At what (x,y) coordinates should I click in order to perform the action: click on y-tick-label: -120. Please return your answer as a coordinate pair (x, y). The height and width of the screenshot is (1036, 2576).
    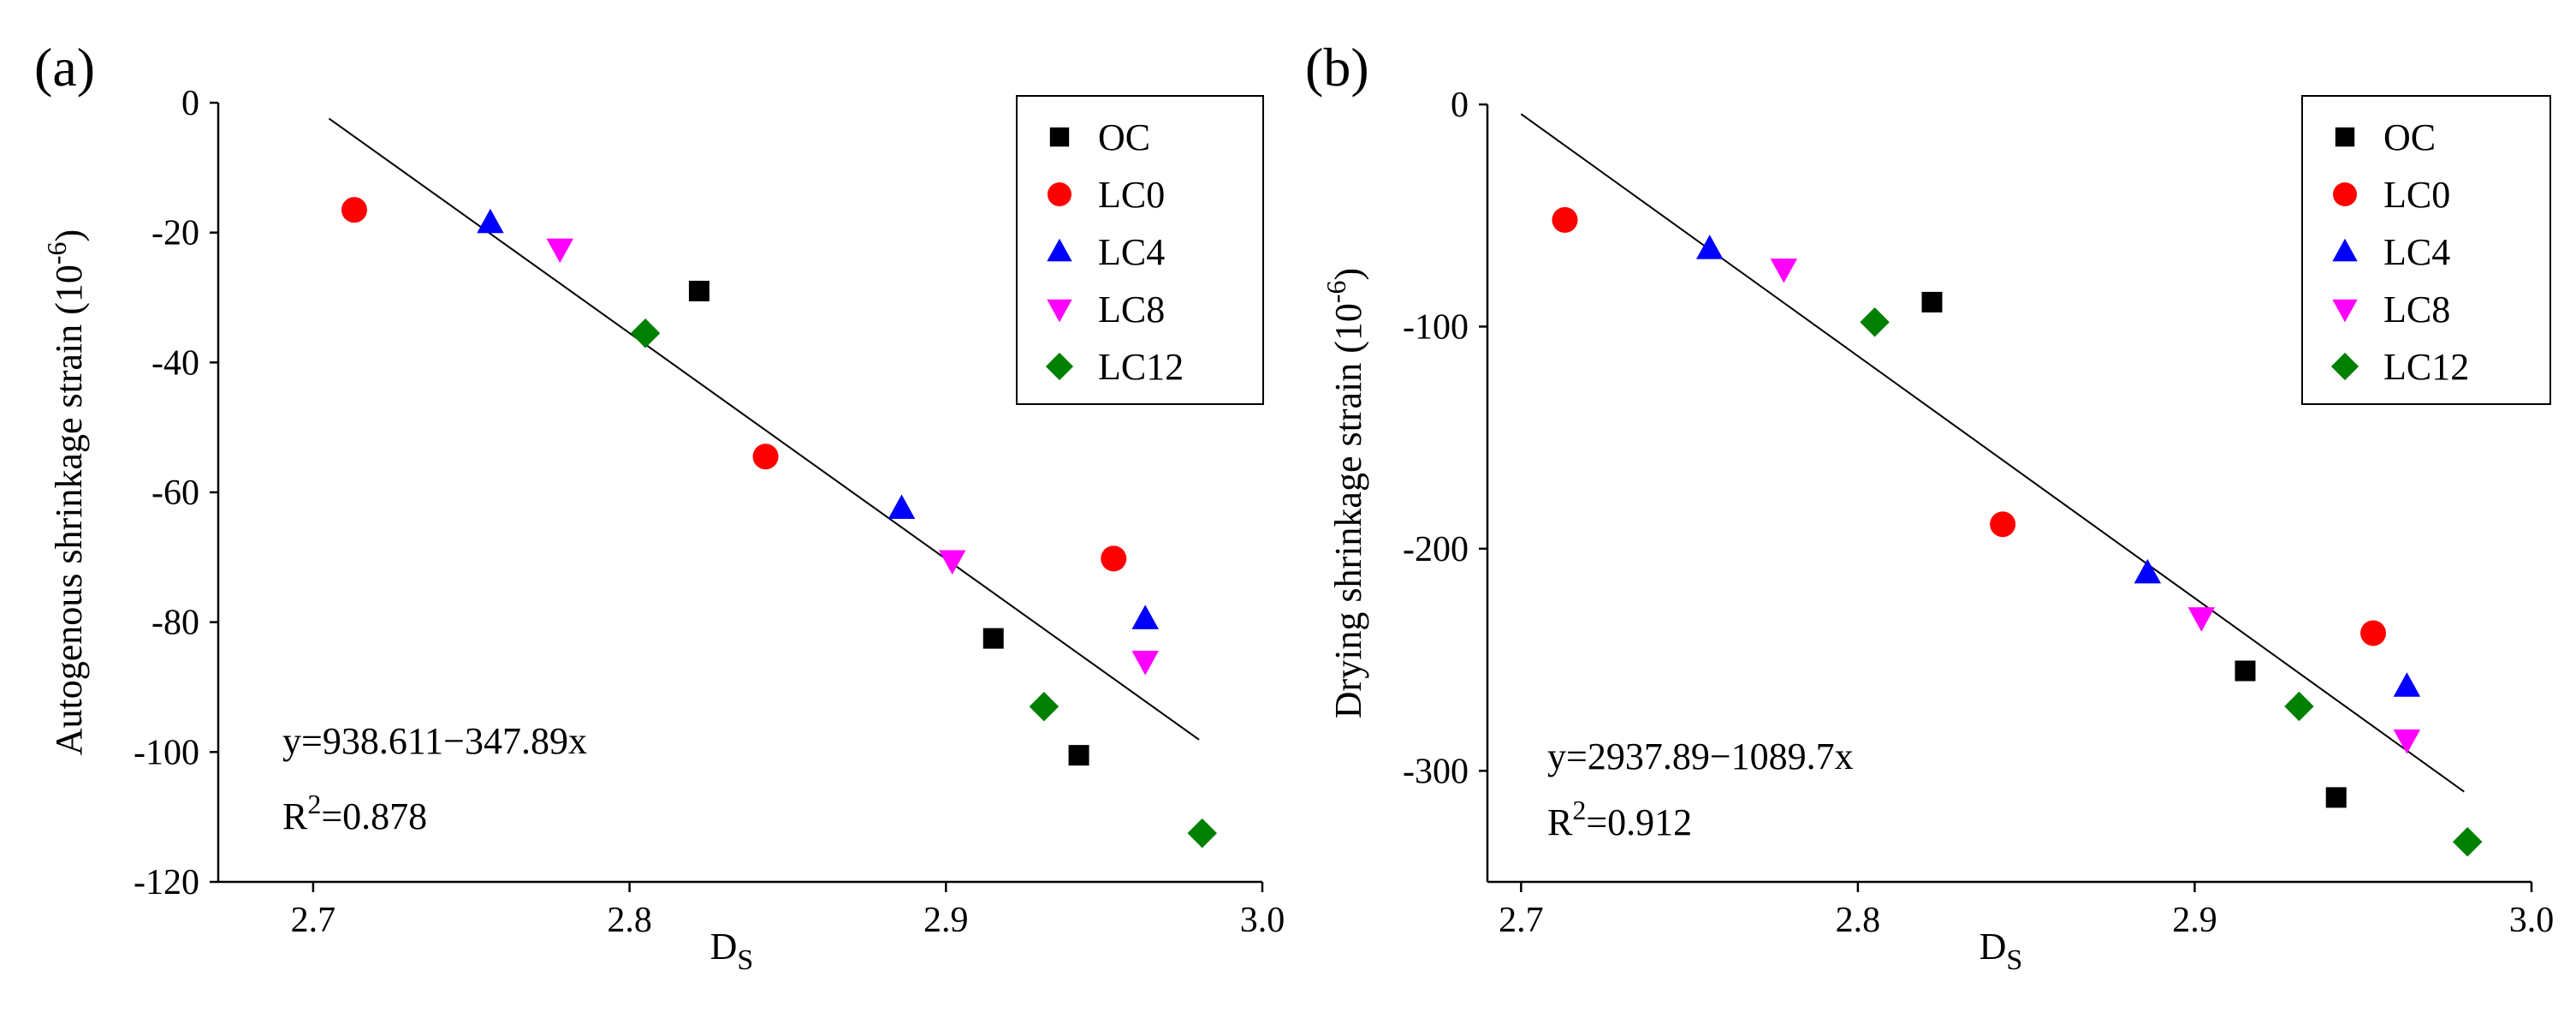
    Looking at the image, I should click on (166, 882).